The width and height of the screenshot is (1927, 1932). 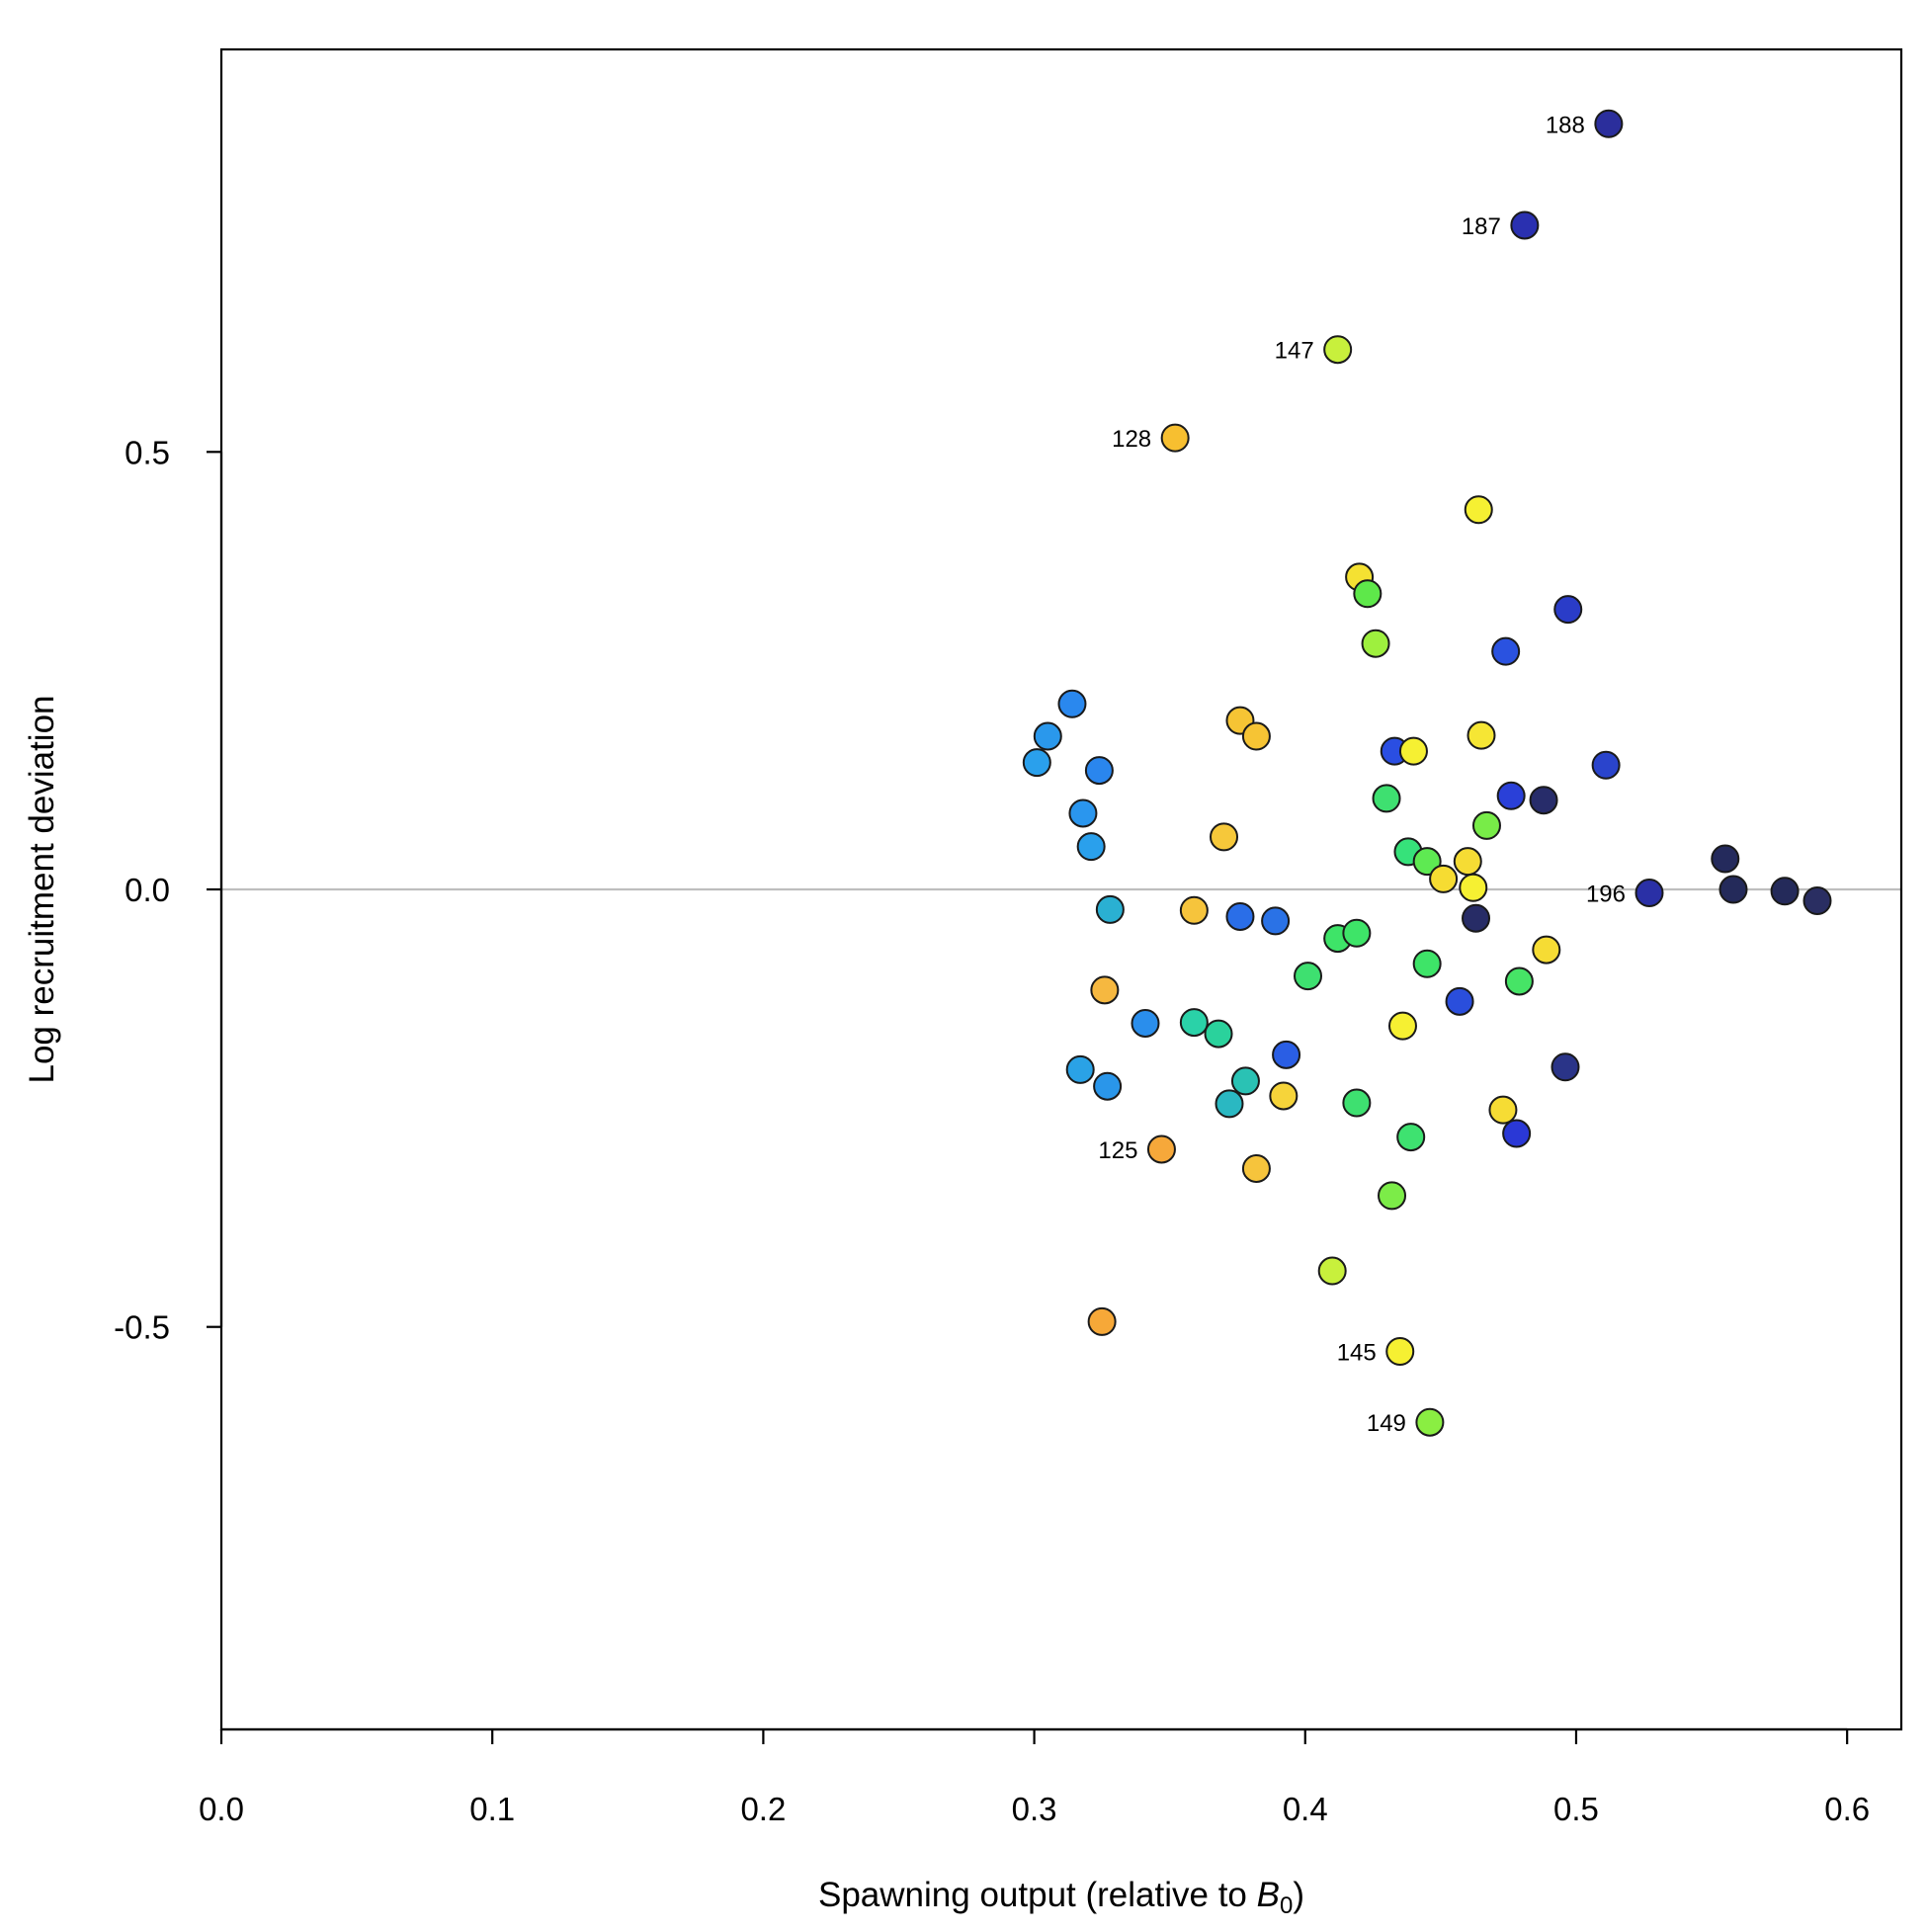 I want to click on data-point-label: 149, so click(x=1387, y=1423).